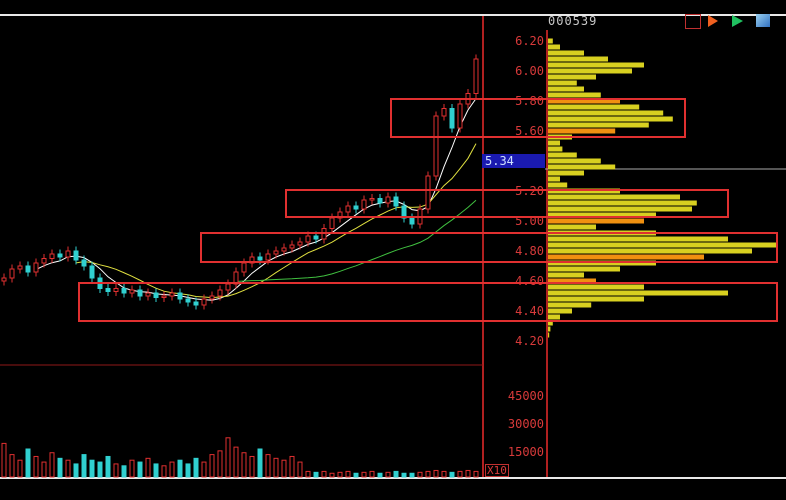 The image size is (786, 500). What do you see at coordinates (693, 21) in the screenshot?
I see `flag-icon` at bounding box center [693, 21].